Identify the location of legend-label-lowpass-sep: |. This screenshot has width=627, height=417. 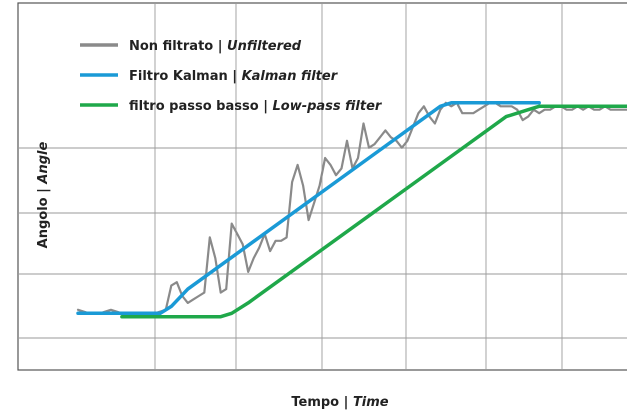
(266, 106).